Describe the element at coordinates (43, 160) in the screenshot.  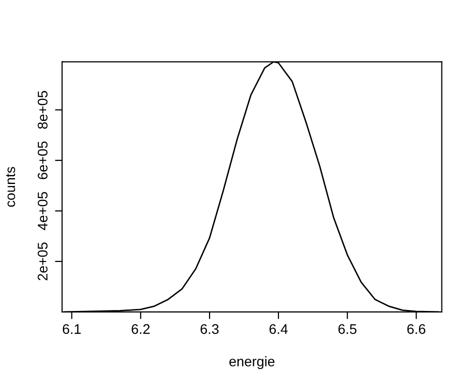
I see `y-tick-label: 6e+05` at that location.